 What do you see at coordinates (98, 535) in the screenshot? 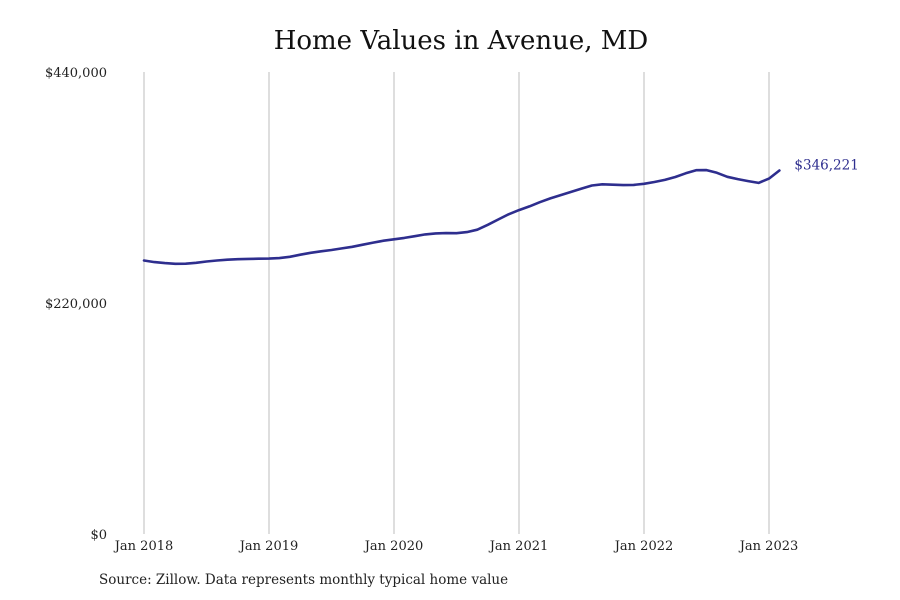
I see `y-tick-label: $0` at bounding box center [98, 535].